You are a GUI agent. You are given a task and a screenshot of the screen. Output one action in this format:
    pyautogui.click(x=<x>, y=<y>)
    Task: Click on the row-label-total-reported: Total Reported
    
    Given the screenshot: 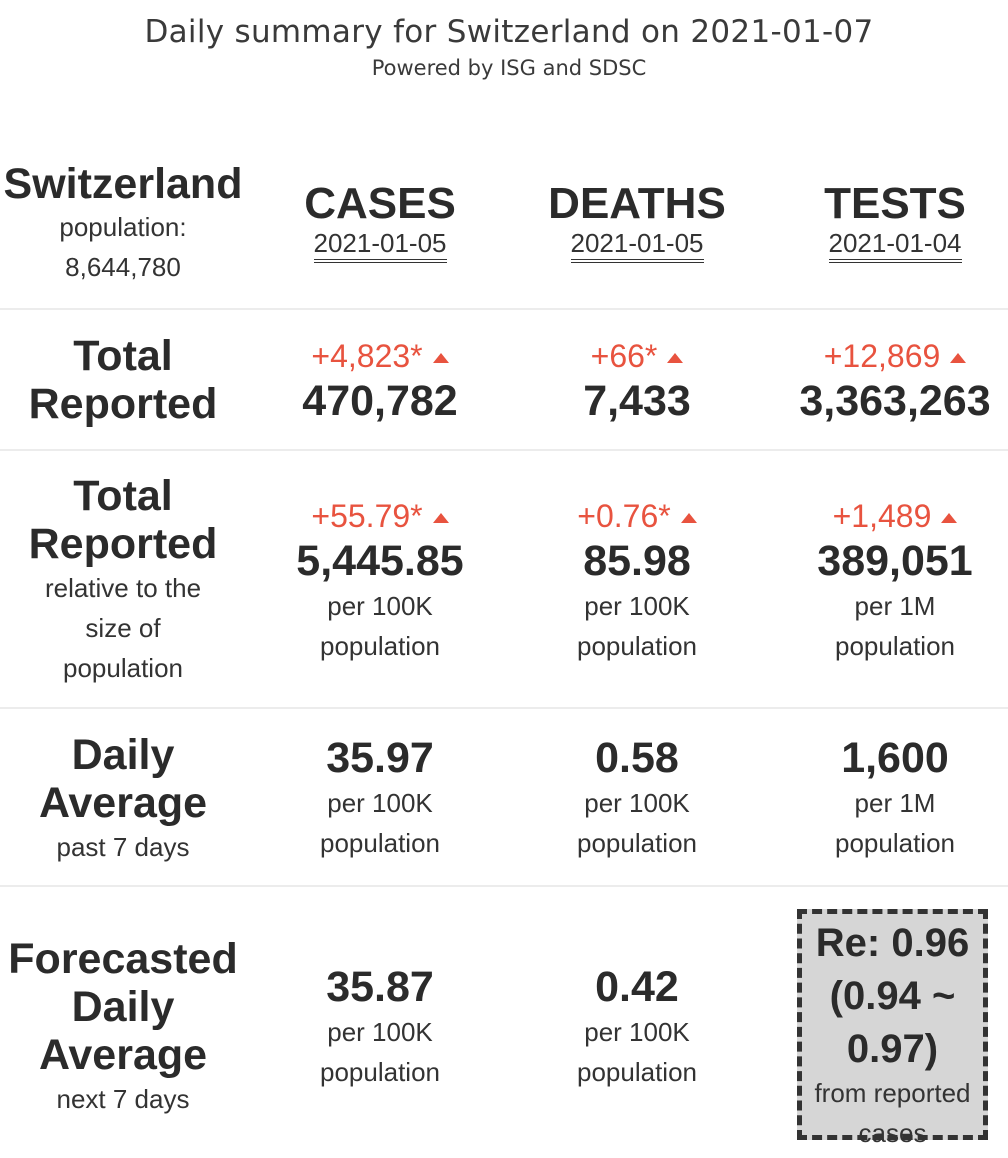 What is the action you would take?
    pyautogui.click(x=123, y=380)
    